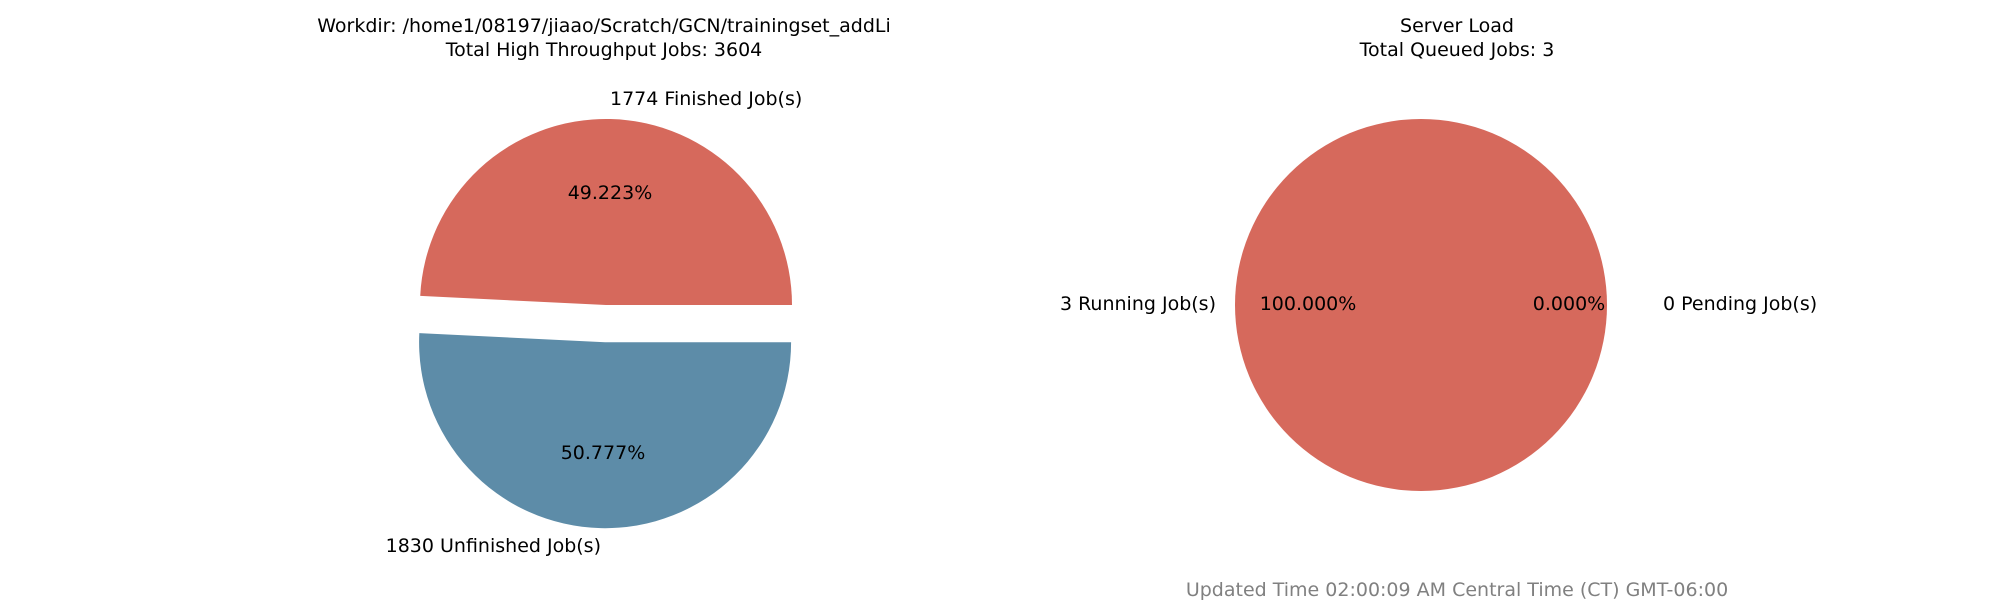 The image size is (2000, 600). I want to click on pie-label-running: 3 Running Job(s), so click(1138, 304).